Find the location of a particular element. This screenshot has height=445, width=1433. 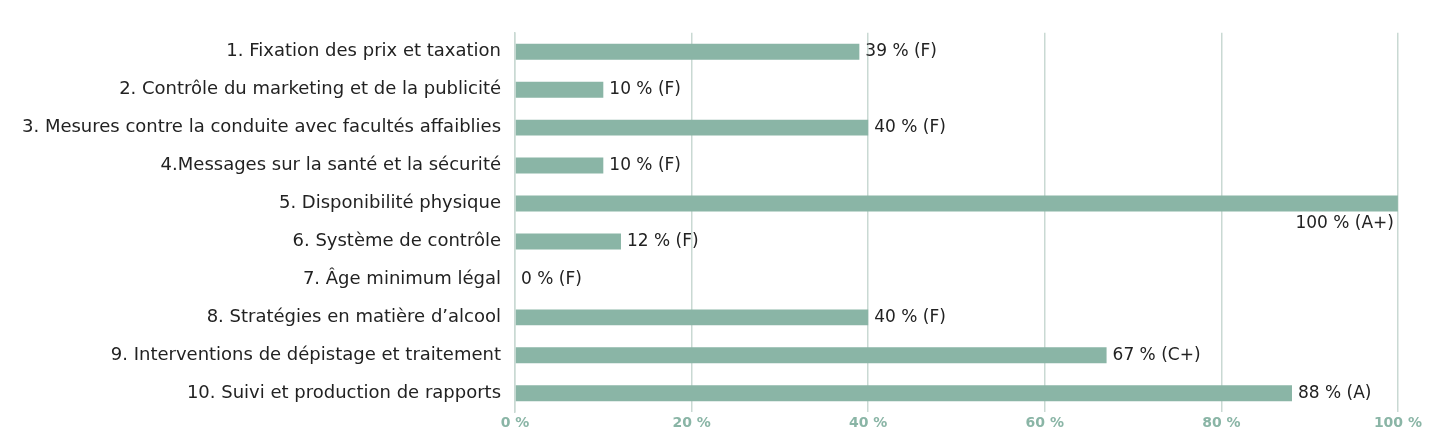

y-tick-label: 2. Contrôle du marketing et de la publicité is located at coordinates (310, 88).